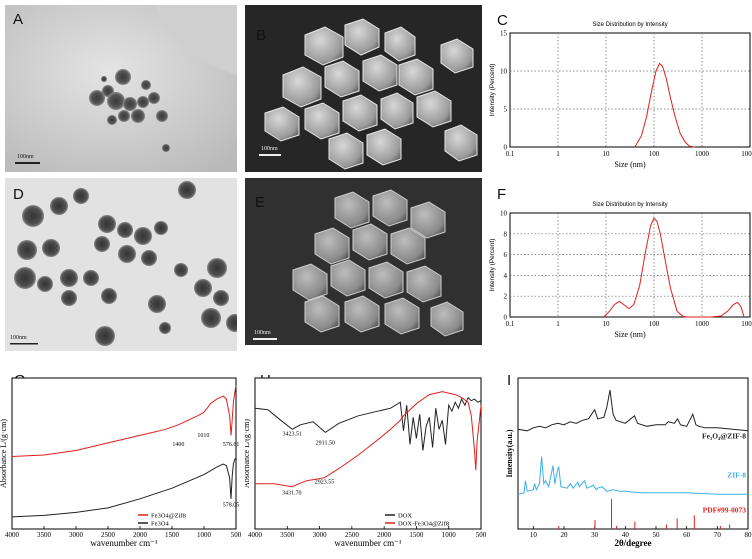 This screenshot has height=559, width=752. Describe the element at coordinates (492, 90) in the screenshot. I see `y-axis-label: Intensity (Percent)` at that location.